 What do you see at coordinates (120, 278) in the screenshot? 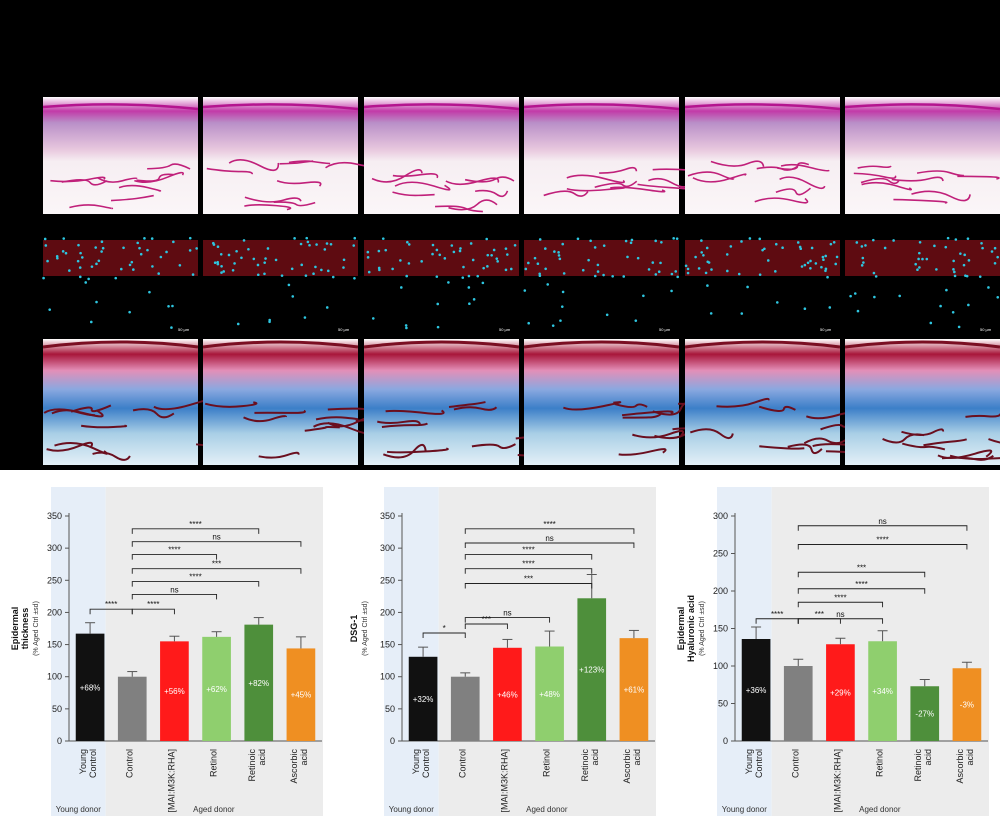
I see `micrograph-tile-fluor-1: 50 µm` at bounding box center [120, 278].